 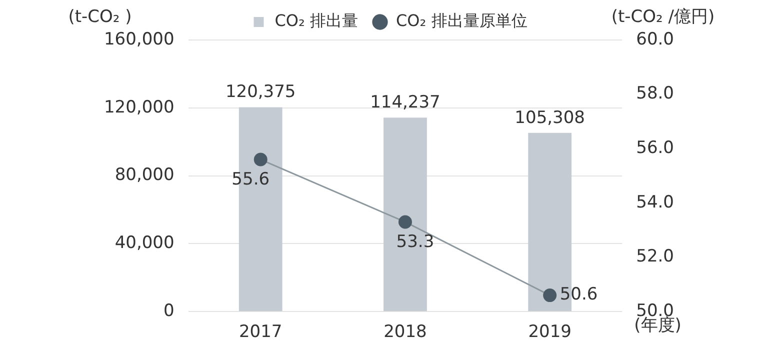 What do you see at coordinates (144, 243) in the screenshot?
I see `y-tick-label: 40,000` at bounding box center [144, 243].